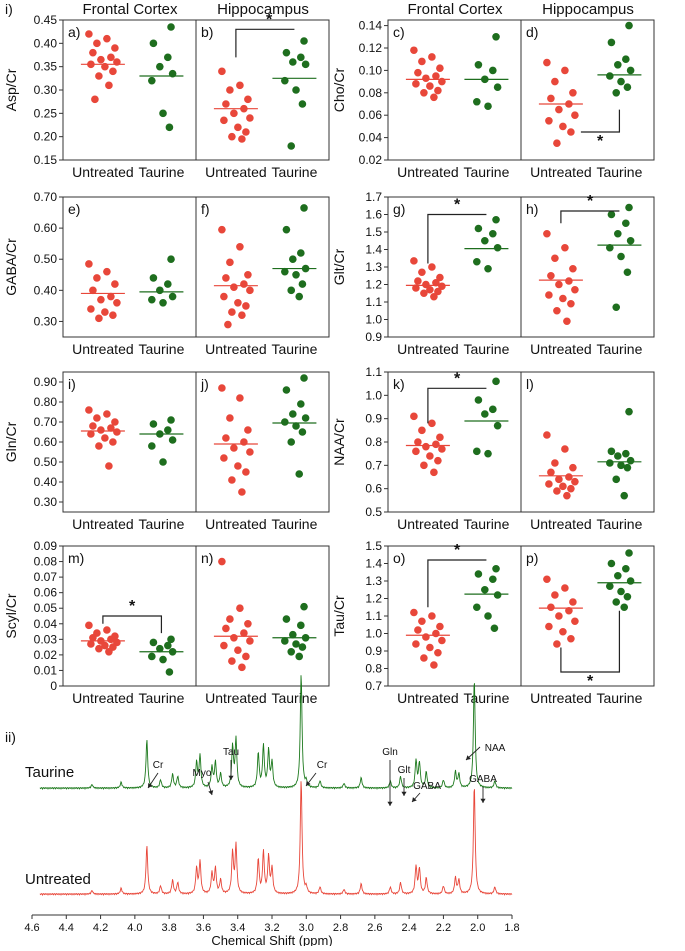  What do you see at coordinates (371, 70) in the screenshot?
I see `y-tick-label-c: 0.10` at bounding box center [371, 70].